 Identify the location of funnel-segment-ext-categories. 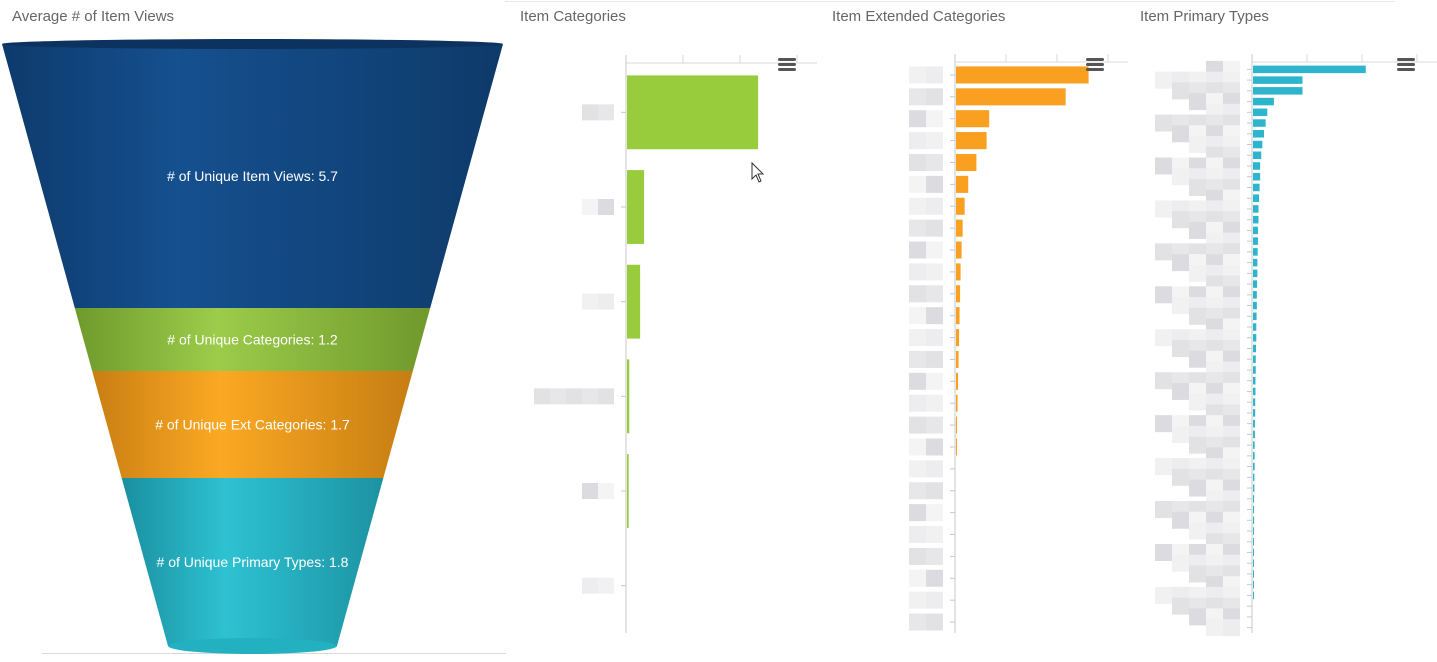
(252, 424).